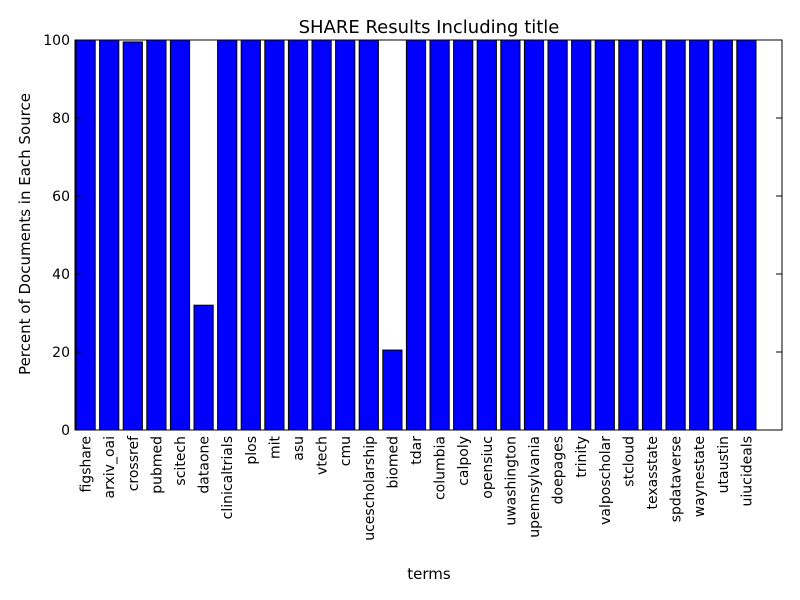 This screenshot has width=800, height=600. I want to click on x-tick-label: plos, so click(252, 450).